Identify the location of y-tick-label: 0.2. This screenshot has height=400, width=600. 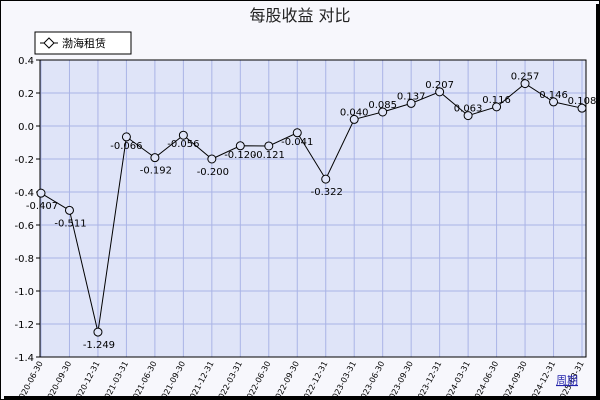
(26, 94).